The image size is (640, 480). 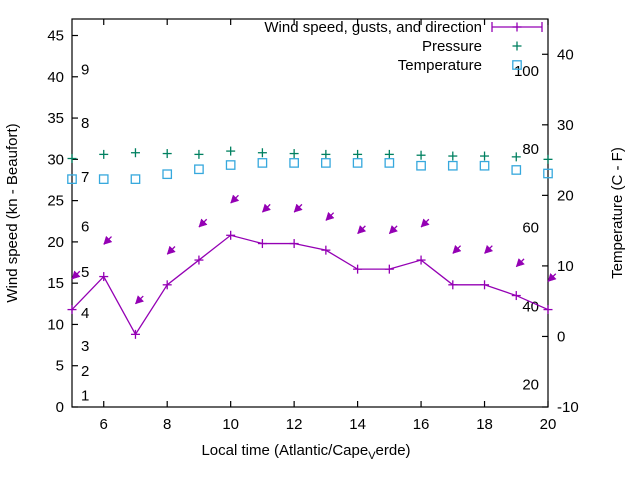 What do you see at coordinates (373, 27) in the screenshot?
I see `legend-label-0: Wind speed, gusts, and direction` at bounding box center [373, 27].